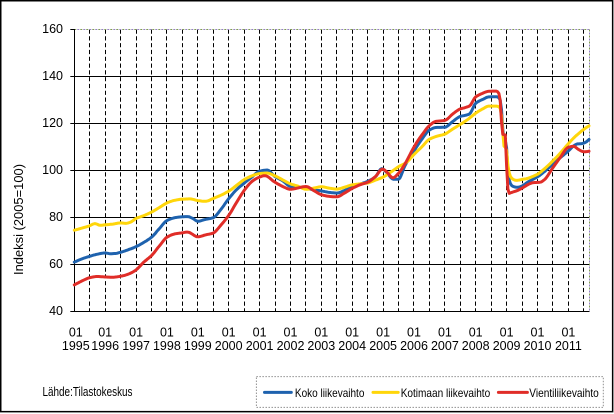 Image resolution: width=614 pixels, height=414 pixels. Describe the element at coordinates (507, 346) in the screenshot. I see `svg-text: 2009` at that location.